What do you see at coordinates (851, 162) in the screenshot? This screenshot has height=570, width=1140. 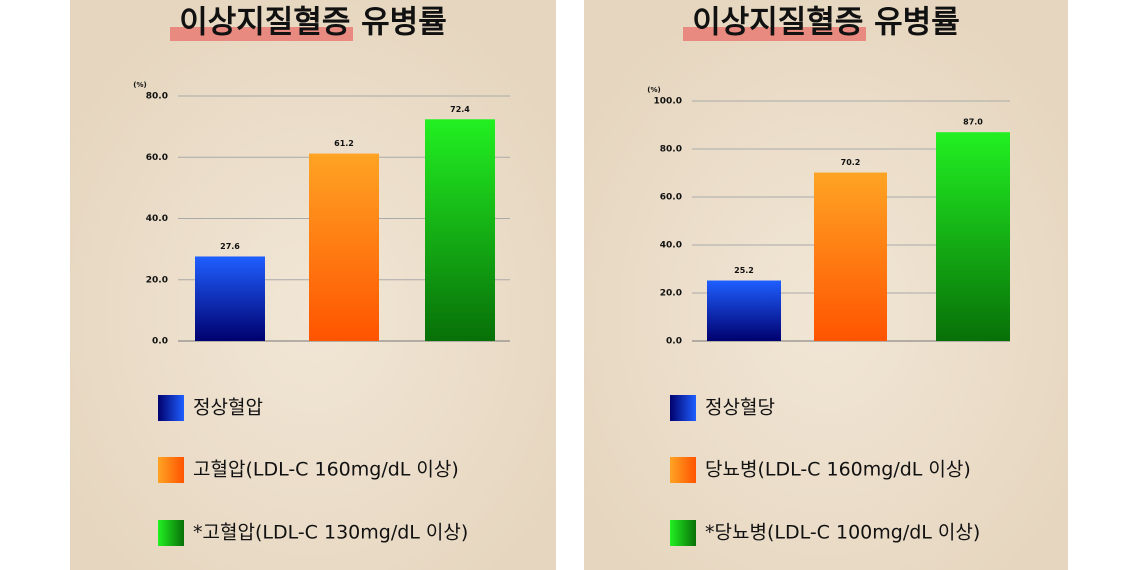 I see `value-label: 70.2` at bounding box center [851, 162].